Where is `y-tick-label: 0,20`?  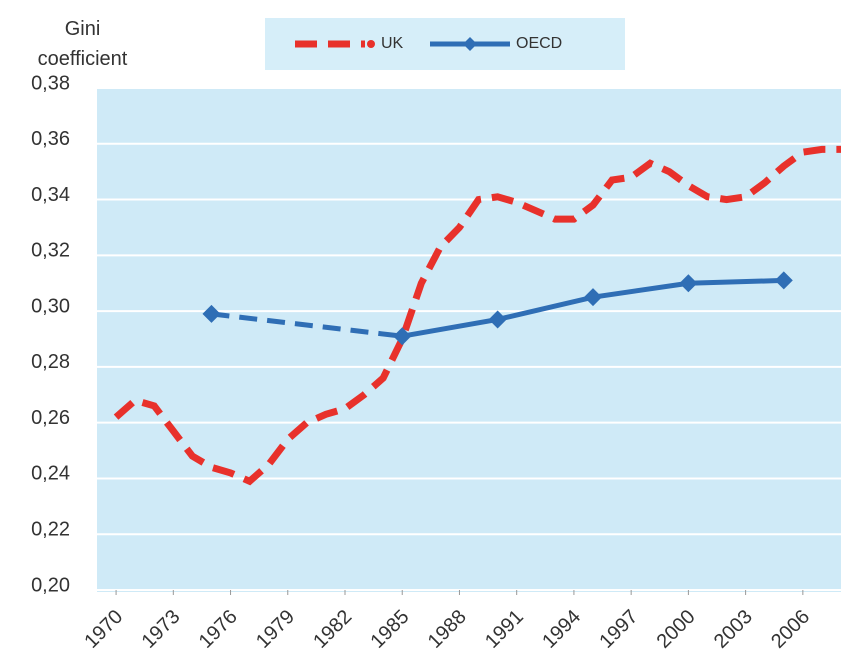 y-tick-label: 0,20 is located at coordinates (50, 585).